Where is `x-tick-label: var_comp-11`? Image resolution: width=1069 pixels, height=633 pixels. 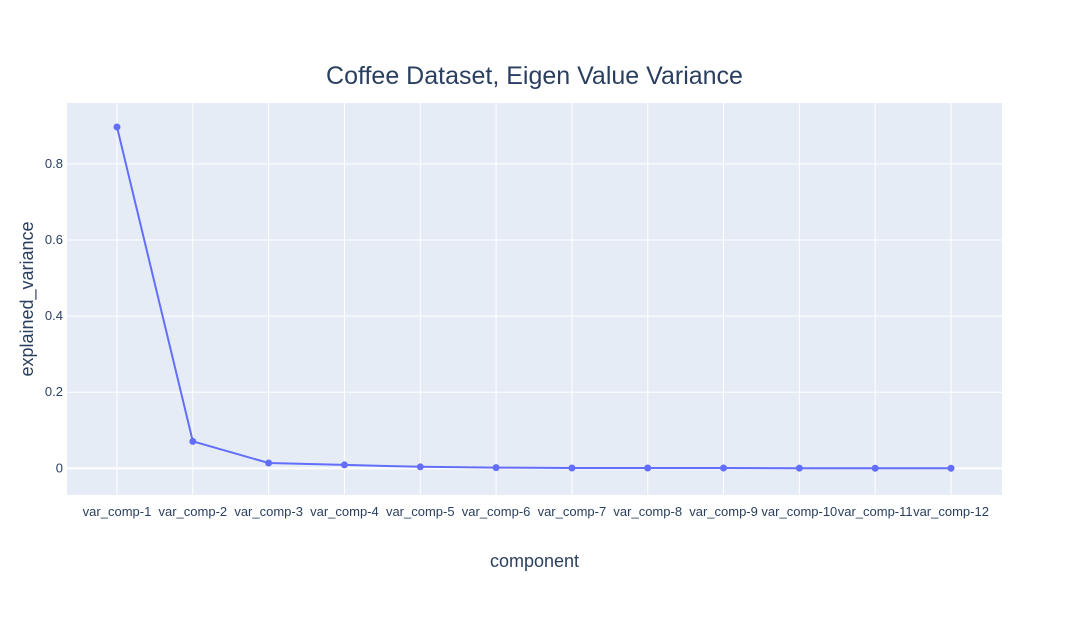 x-tick-label: var_comp-11 is located at coordinates (875, 511).